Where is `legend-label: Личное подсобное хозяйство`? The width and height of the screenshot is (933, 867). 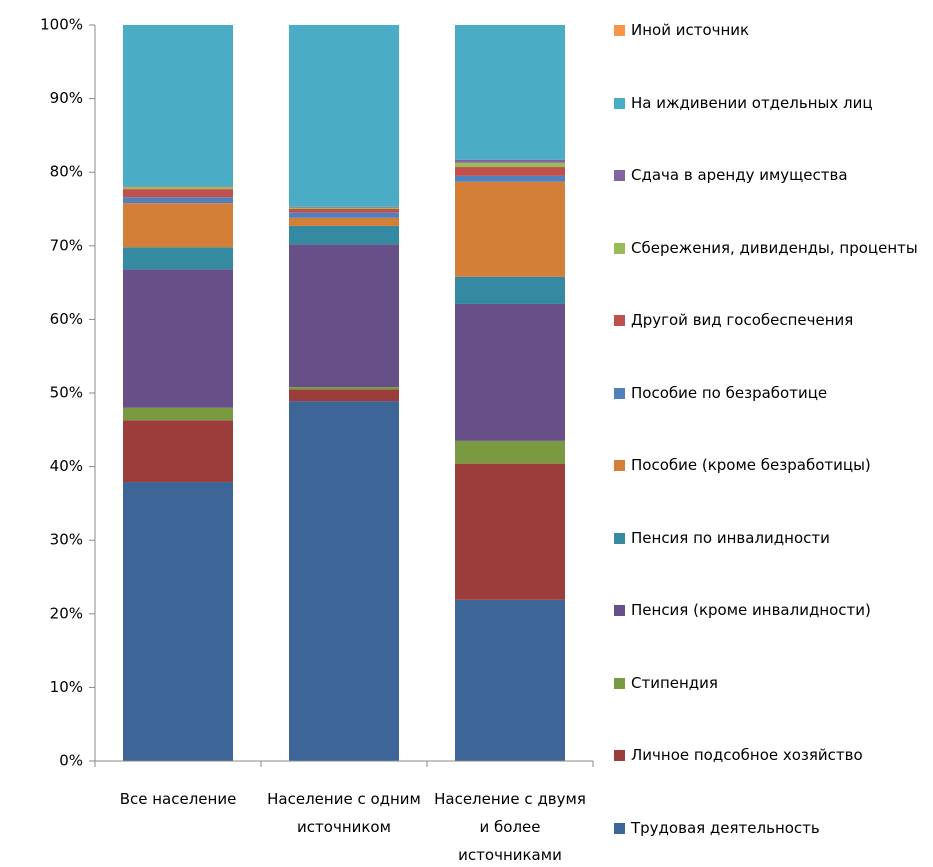 legend-label: Личное подсобное хозяйство is located at coordinates (747, 755).